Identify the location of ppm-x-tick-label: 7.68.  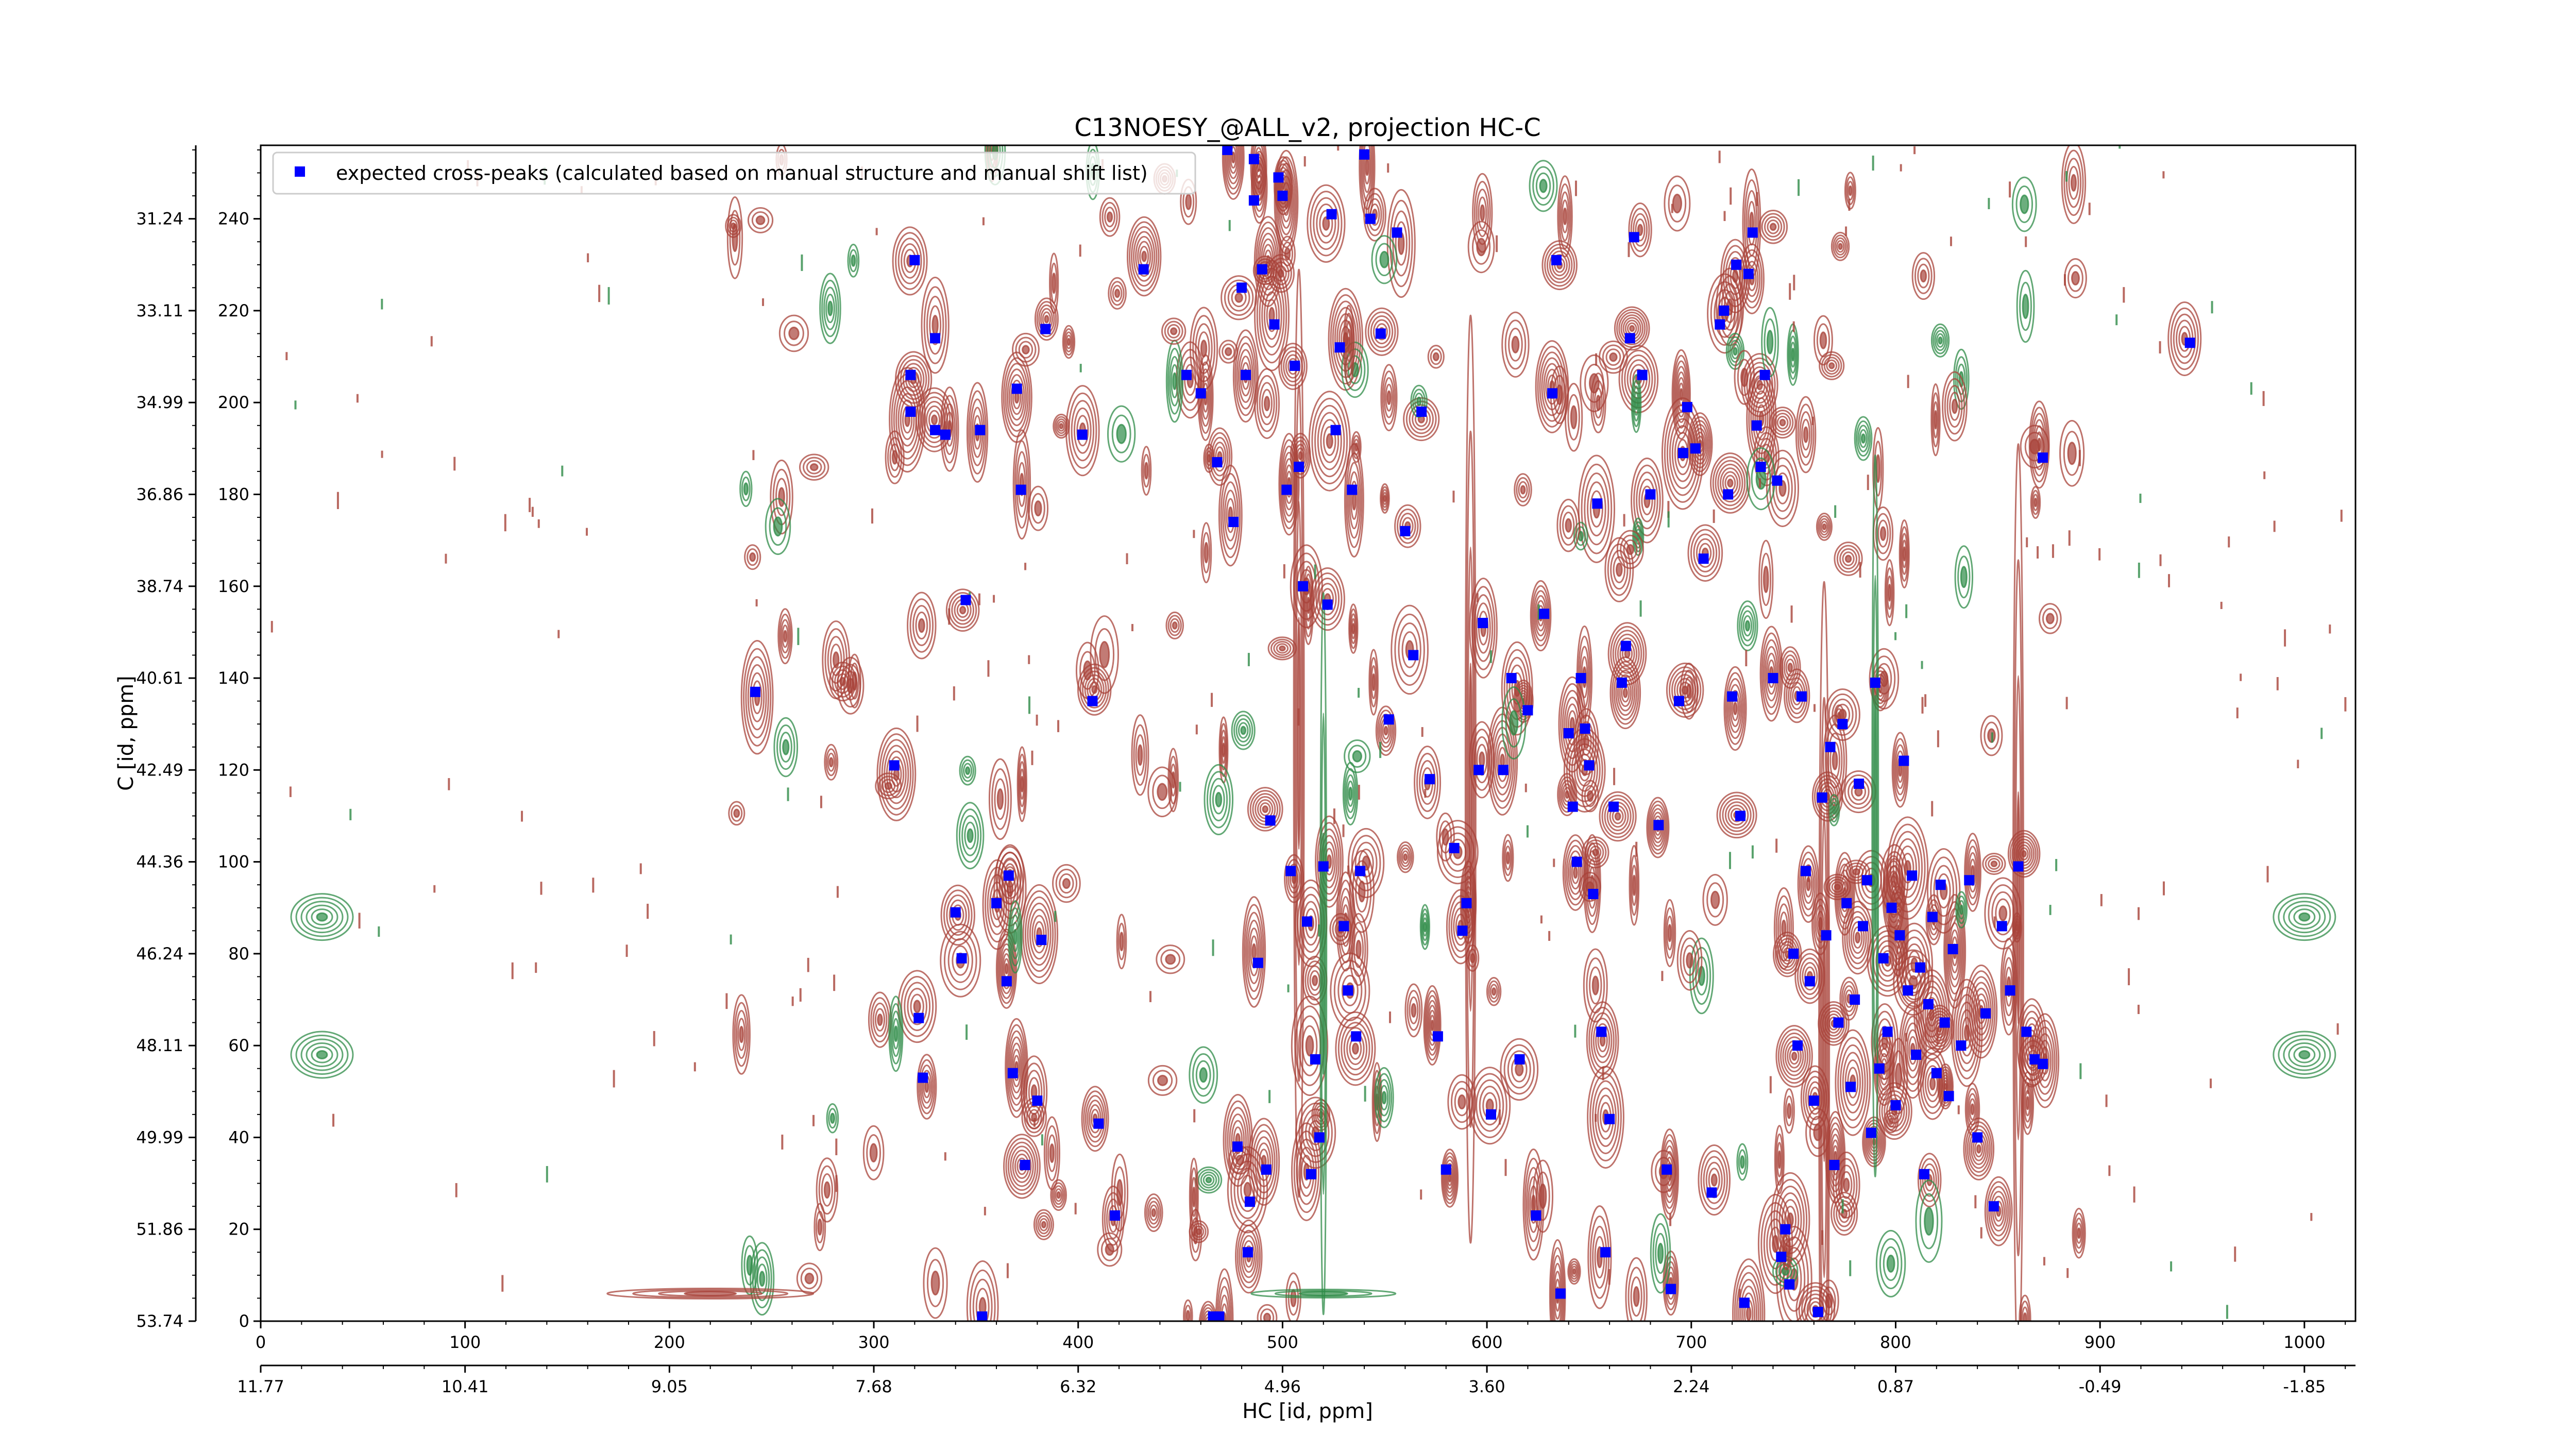
(873, 1386).